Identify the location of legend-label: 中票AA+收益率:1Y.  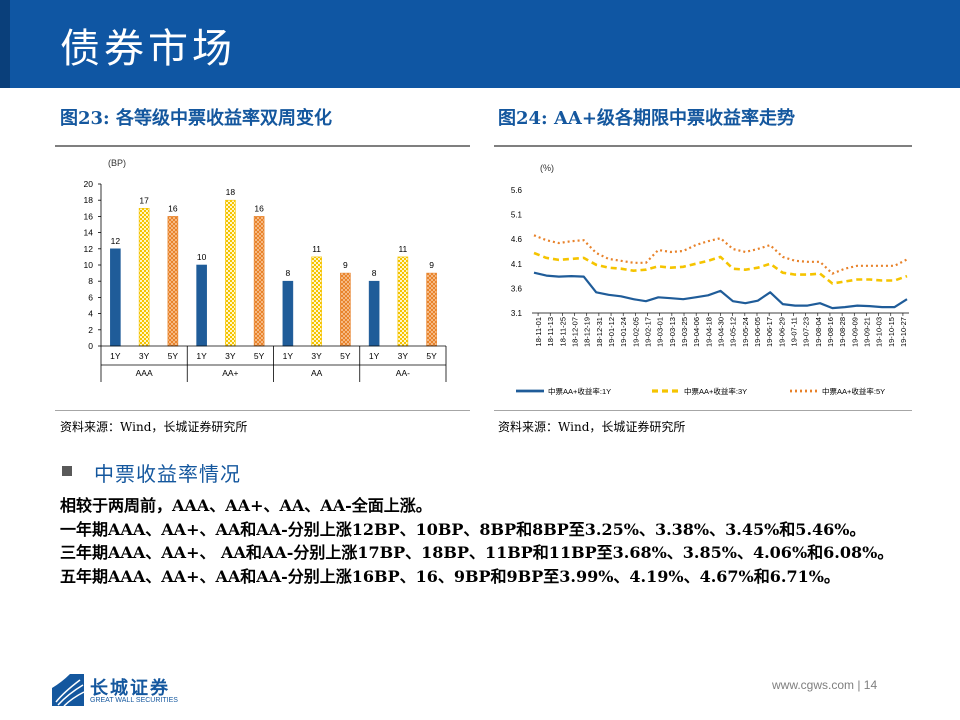
(579, 391).